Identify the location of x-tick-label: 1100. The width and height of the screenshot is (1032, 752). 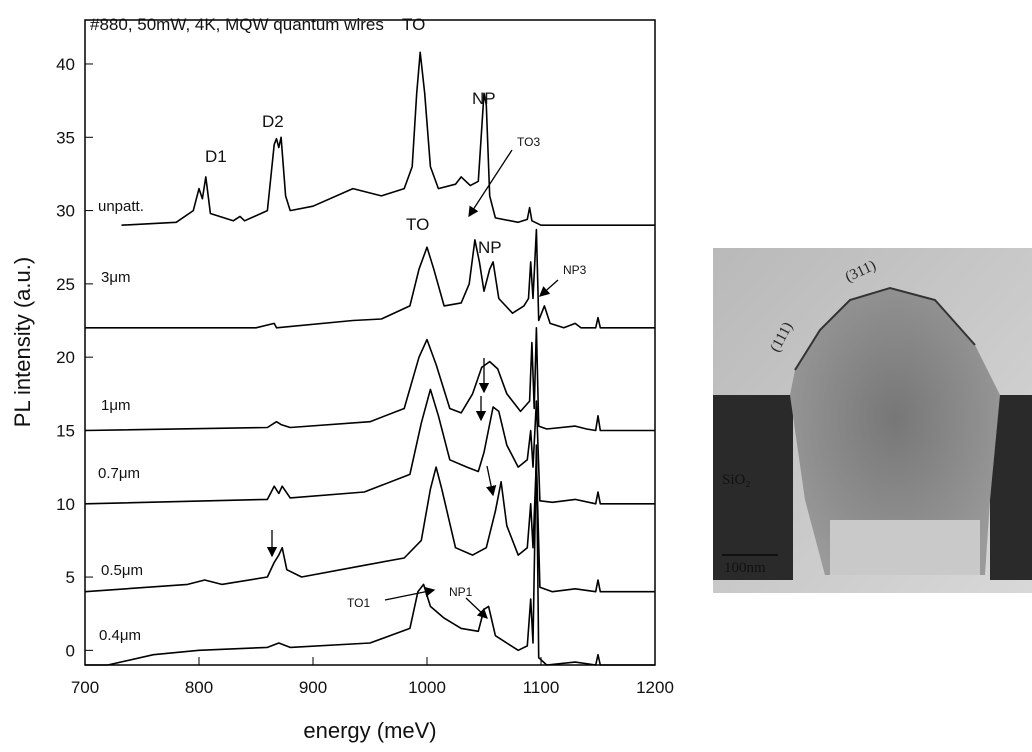
(541, 687).